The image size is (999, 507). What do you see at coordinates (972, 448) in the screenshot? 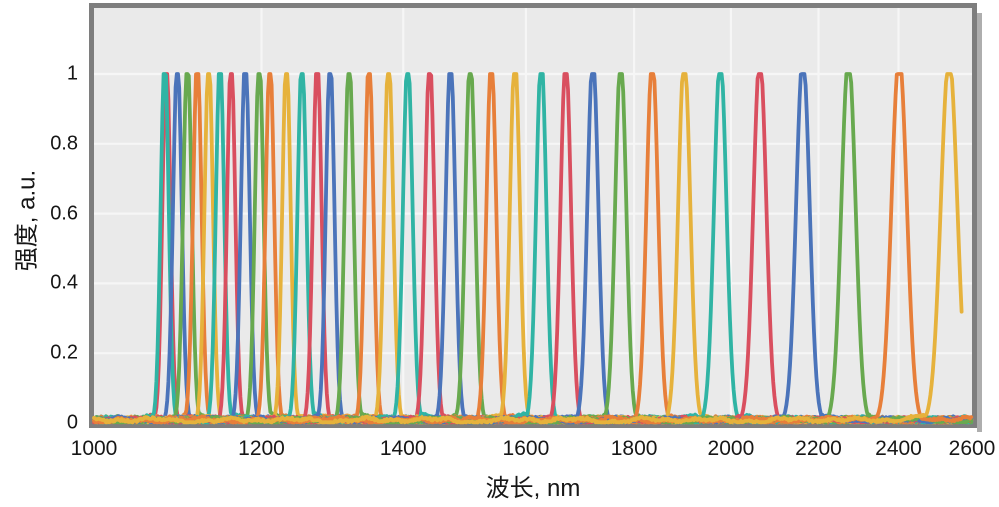
I see `x-tick-label: 2600` at bounding box center [972, 448].